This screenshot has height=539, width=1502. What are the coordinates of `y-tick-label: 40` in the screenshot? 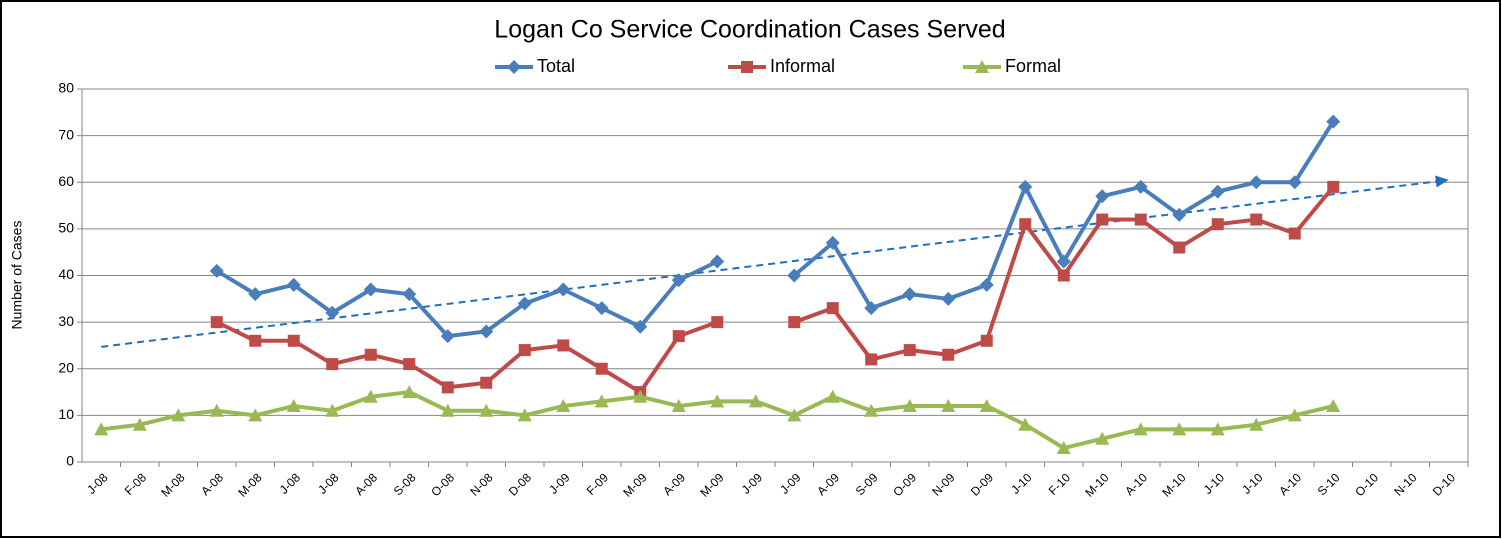 It's located at (66, 274).